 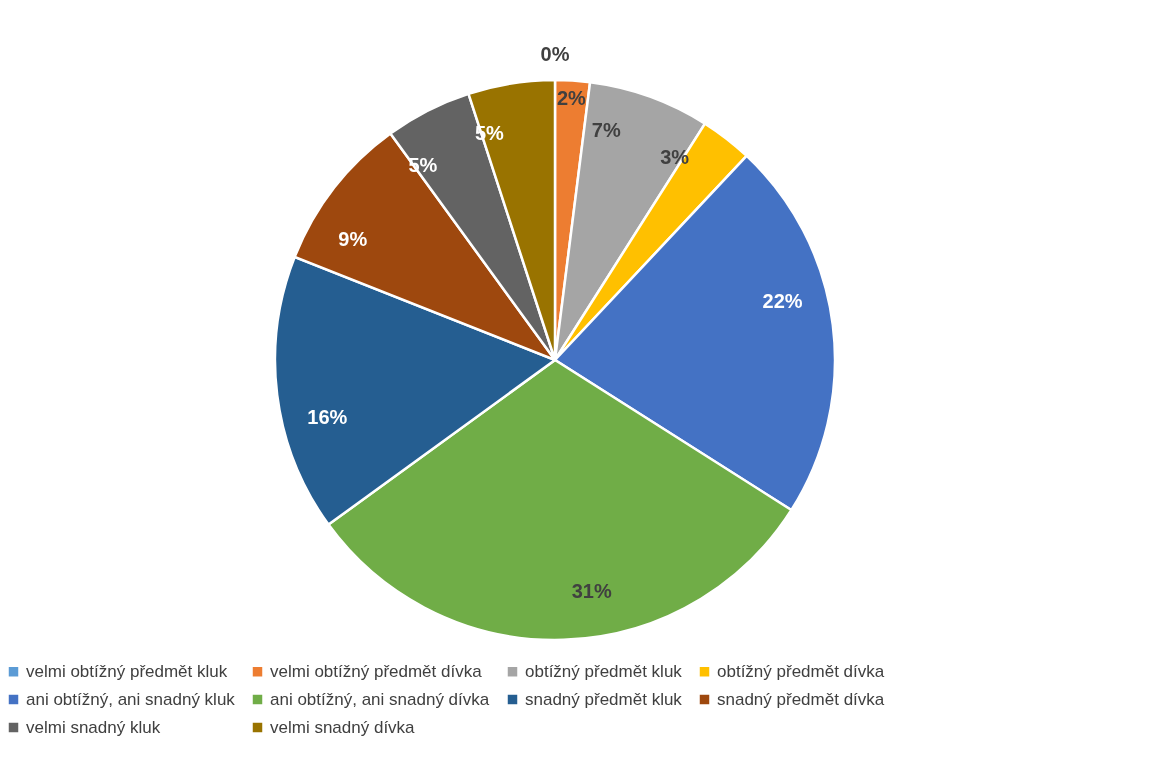 What do you see at coordinates (572, 97) in the screenshot?
I see `data-label: 2%` at bounding box center [572, 97].